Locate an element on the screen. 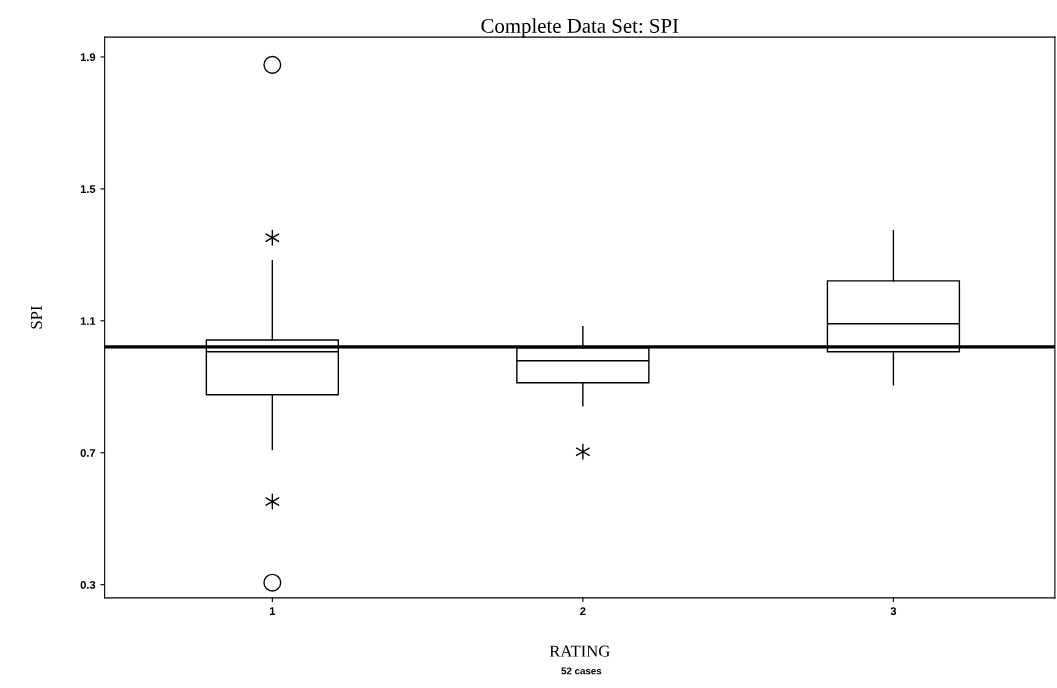  x-tick-label: 1 is located at coordinates (272, 611).